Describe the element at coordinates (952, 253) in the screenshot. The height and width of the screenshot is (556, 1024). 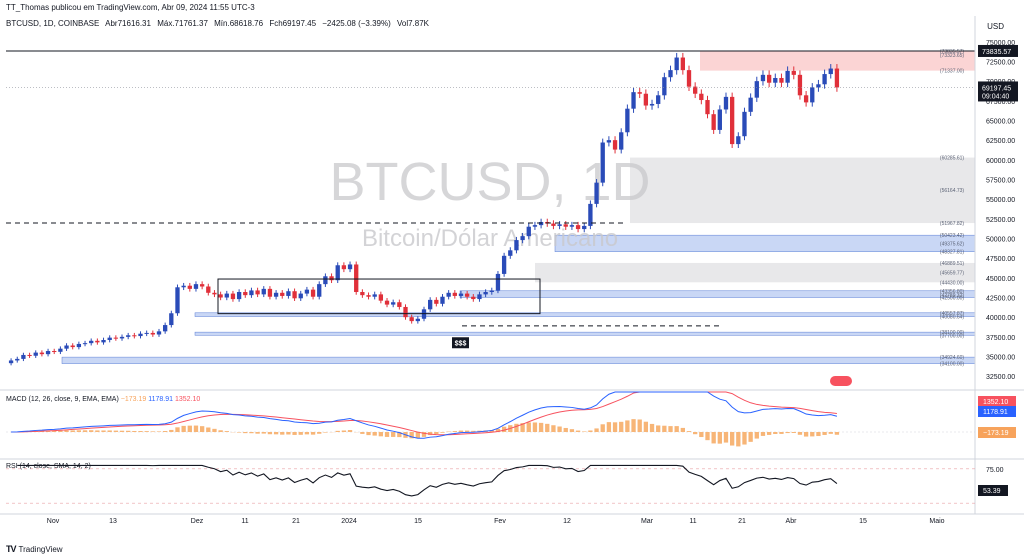
I see `level-label: (48327.81)` at that location.